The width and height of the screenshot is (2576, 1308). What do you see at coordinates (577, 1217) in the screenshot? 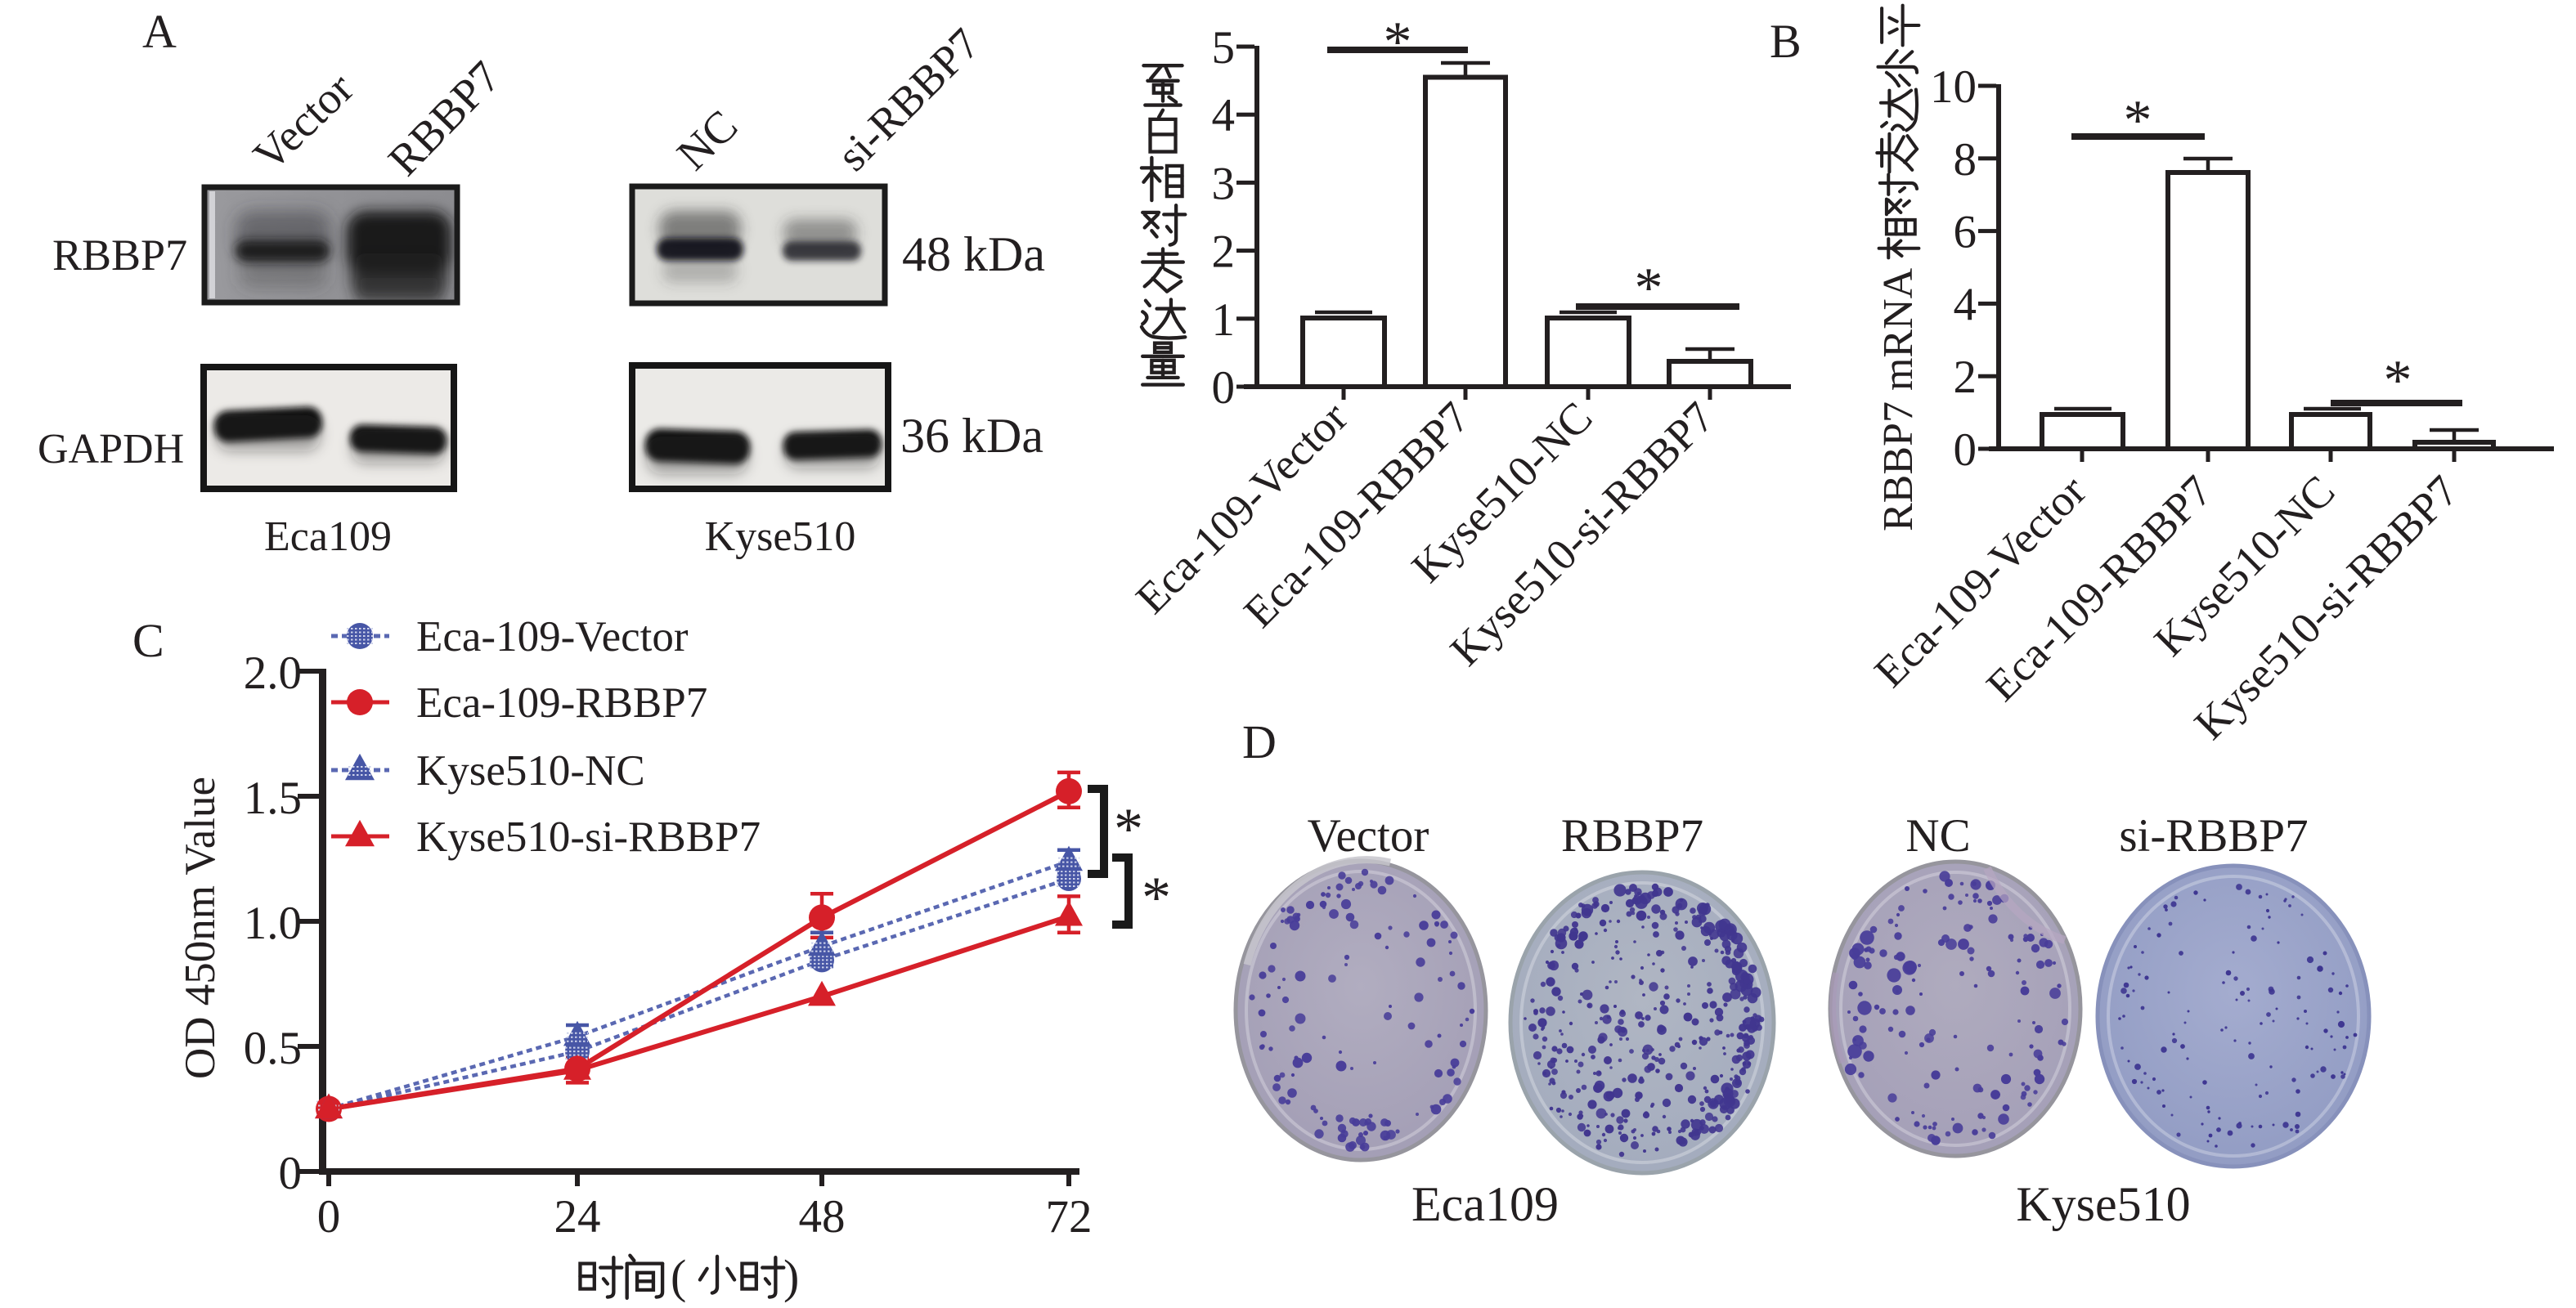
I see `svg-text: 24` at bounding box center [577, 1217].